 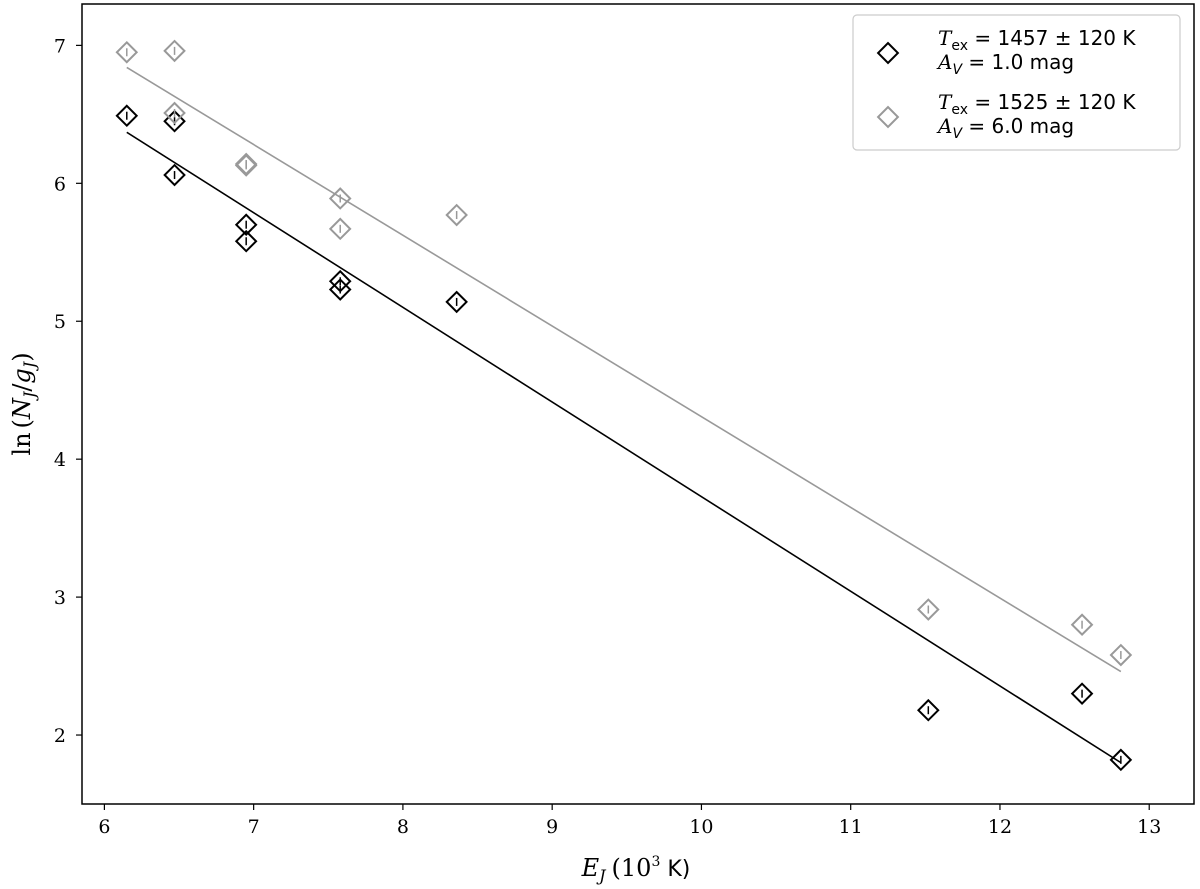 I want to click on y-tick-label: 2, so click(x=60, y=736).